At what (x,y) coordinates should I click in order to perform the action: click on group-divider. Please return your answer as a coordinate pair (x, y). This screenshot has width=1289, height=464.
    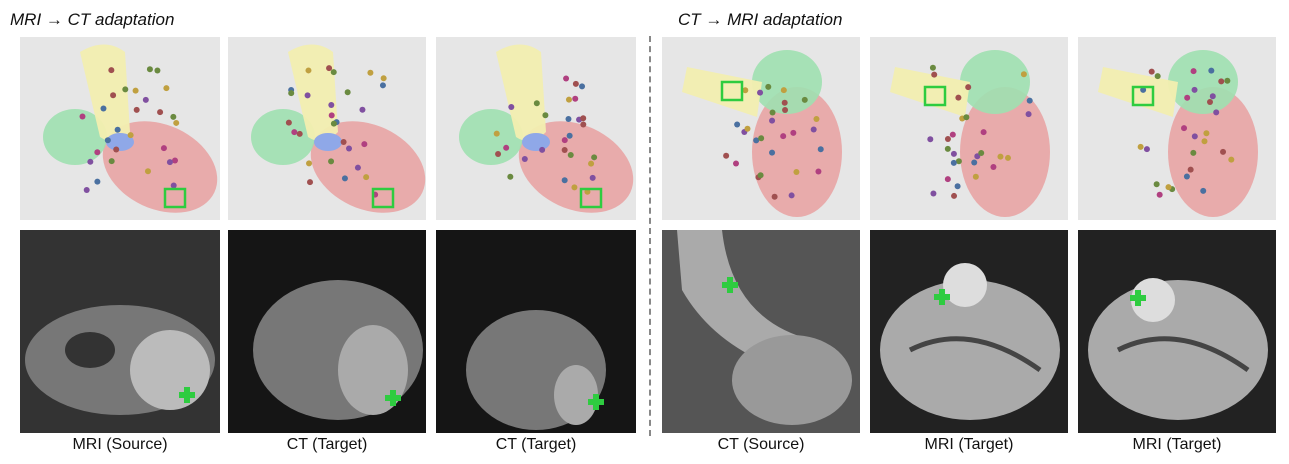
    Looking at the image, I should click on (650, 236).